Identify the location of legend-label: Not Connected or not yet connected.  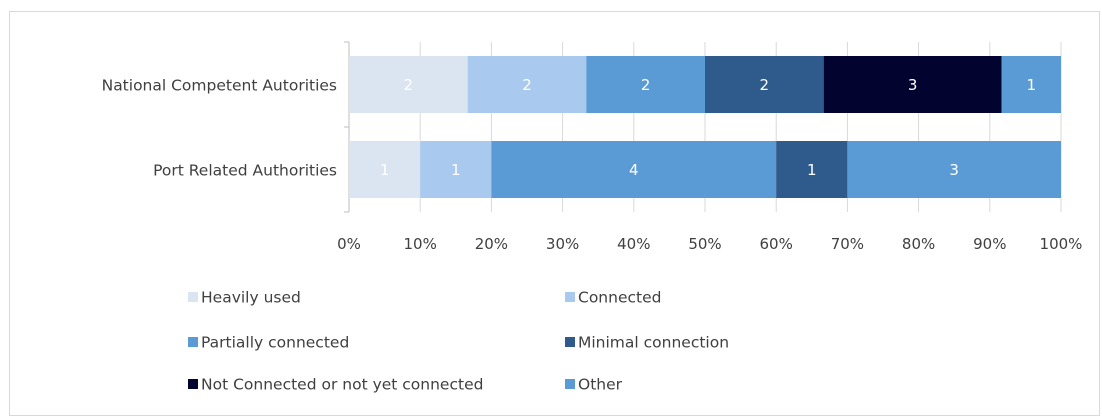
(342, 385).